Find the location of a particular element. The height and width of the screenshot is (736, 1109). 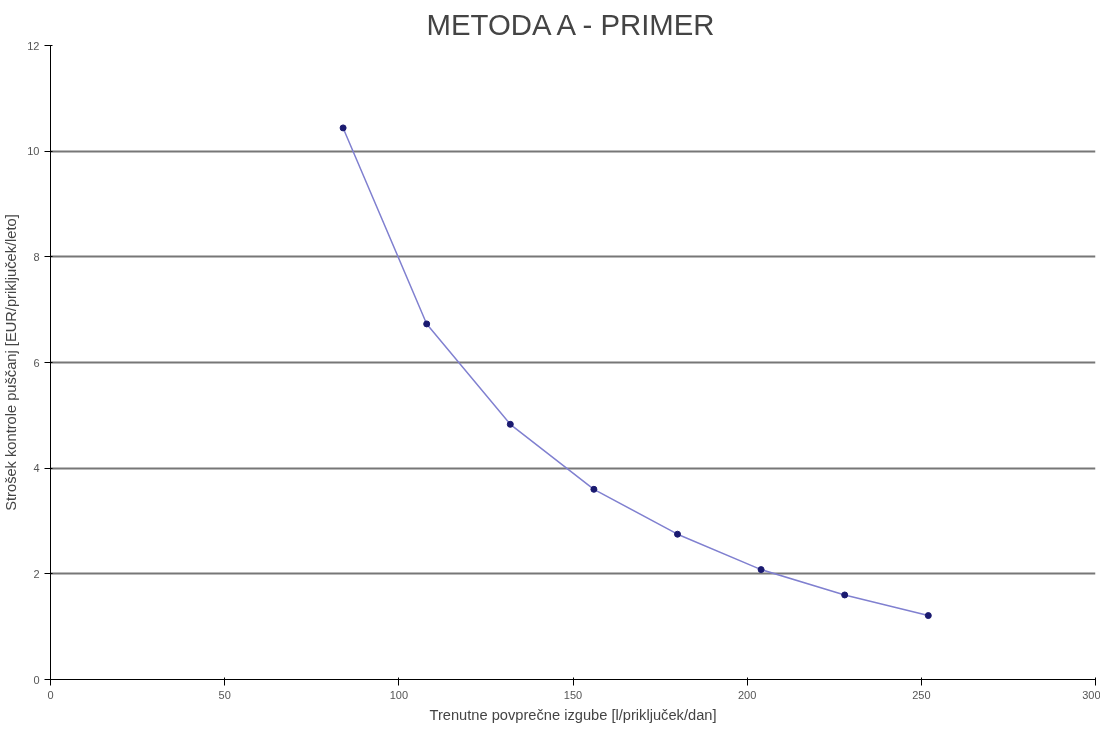

y-tick-label: 0 is located at coordinates (36, 679).